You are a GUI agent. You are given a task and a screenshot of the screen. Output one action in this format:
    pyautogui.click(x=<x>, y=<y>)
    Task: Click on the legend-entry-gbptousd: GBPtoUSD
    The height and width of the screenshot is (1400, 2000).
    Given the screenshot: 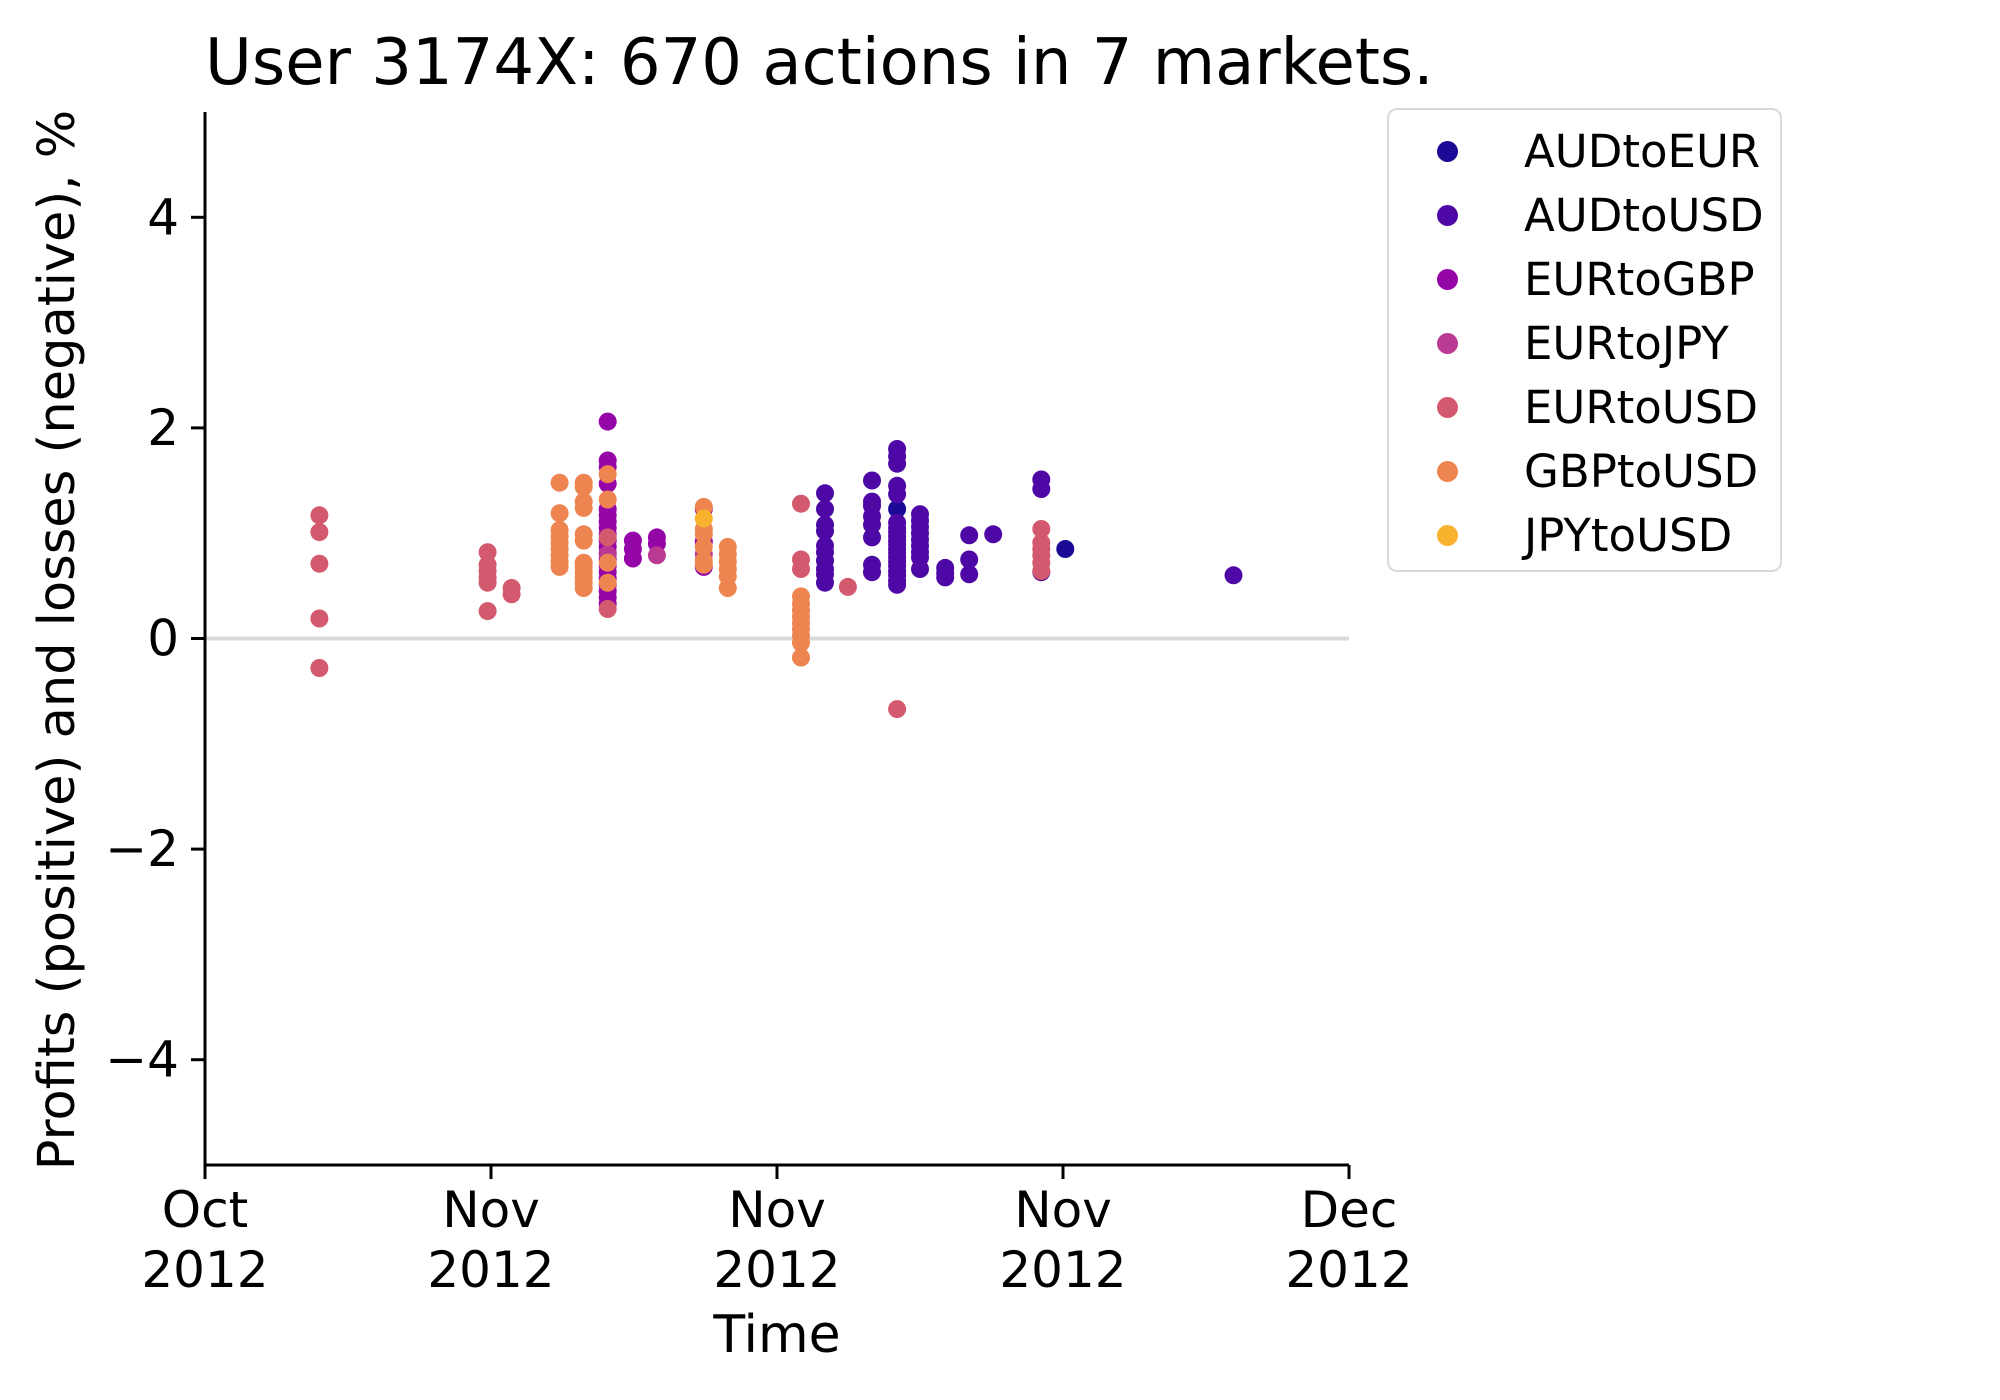 What is the action you would take?
    pyautogui.click(x=1584, y=471)
    